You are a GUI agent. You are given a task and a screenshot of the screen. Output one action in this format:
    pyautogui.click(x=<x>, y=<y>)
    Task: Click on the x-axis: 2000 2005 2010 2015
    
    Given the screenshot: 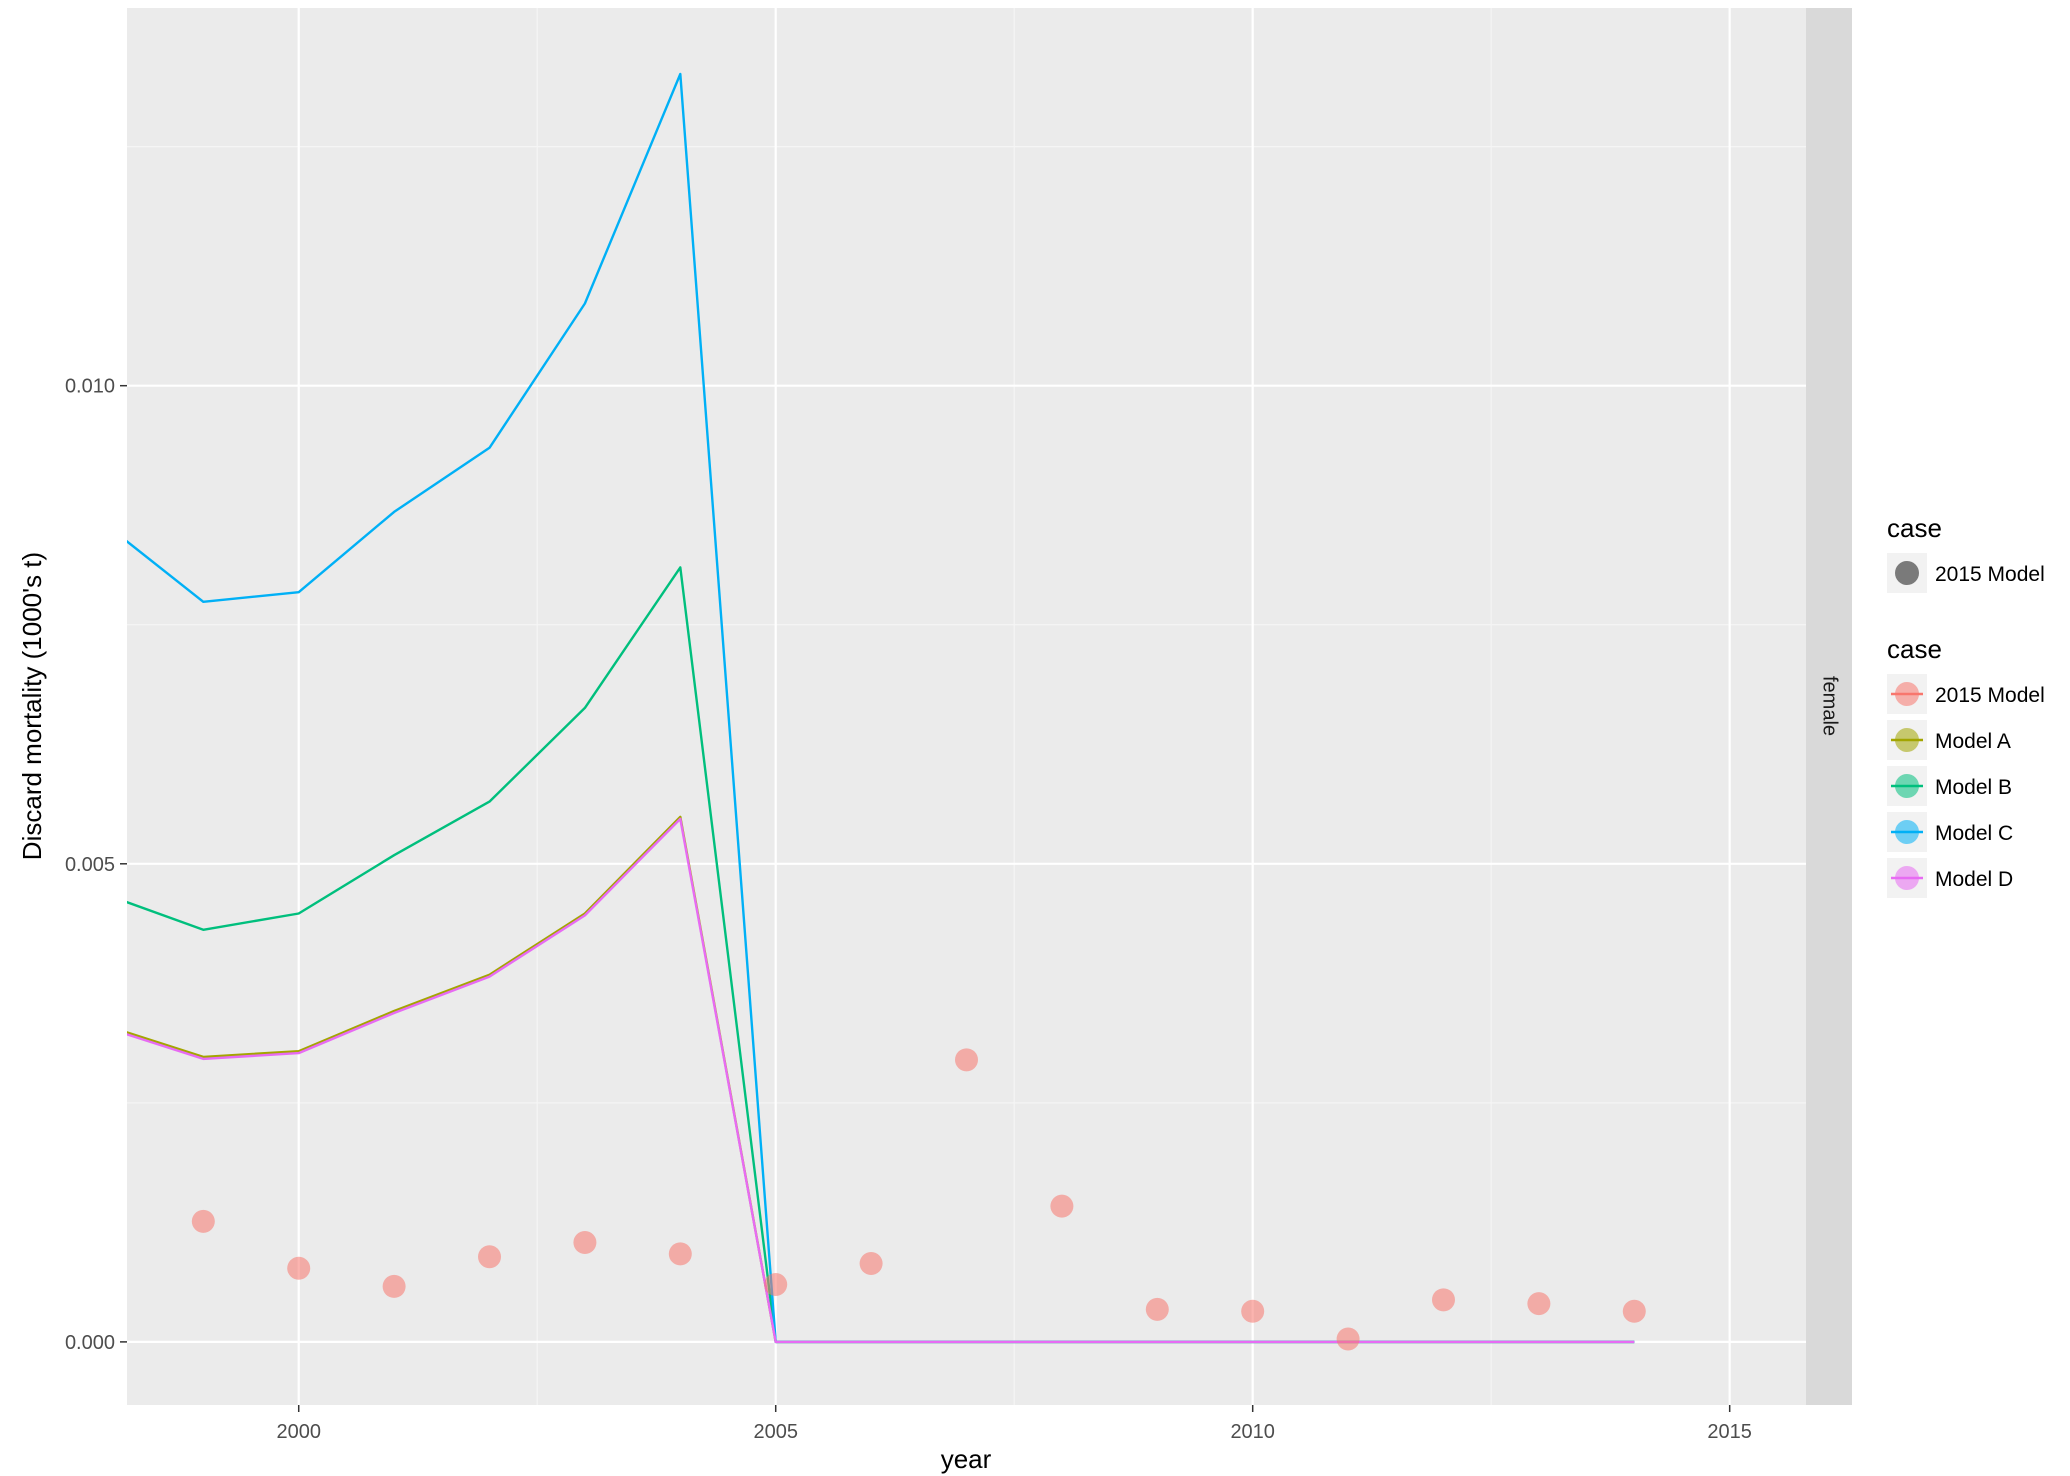 What is the action you would take?
    pyautogui.click(x=1014, y=1424)
    